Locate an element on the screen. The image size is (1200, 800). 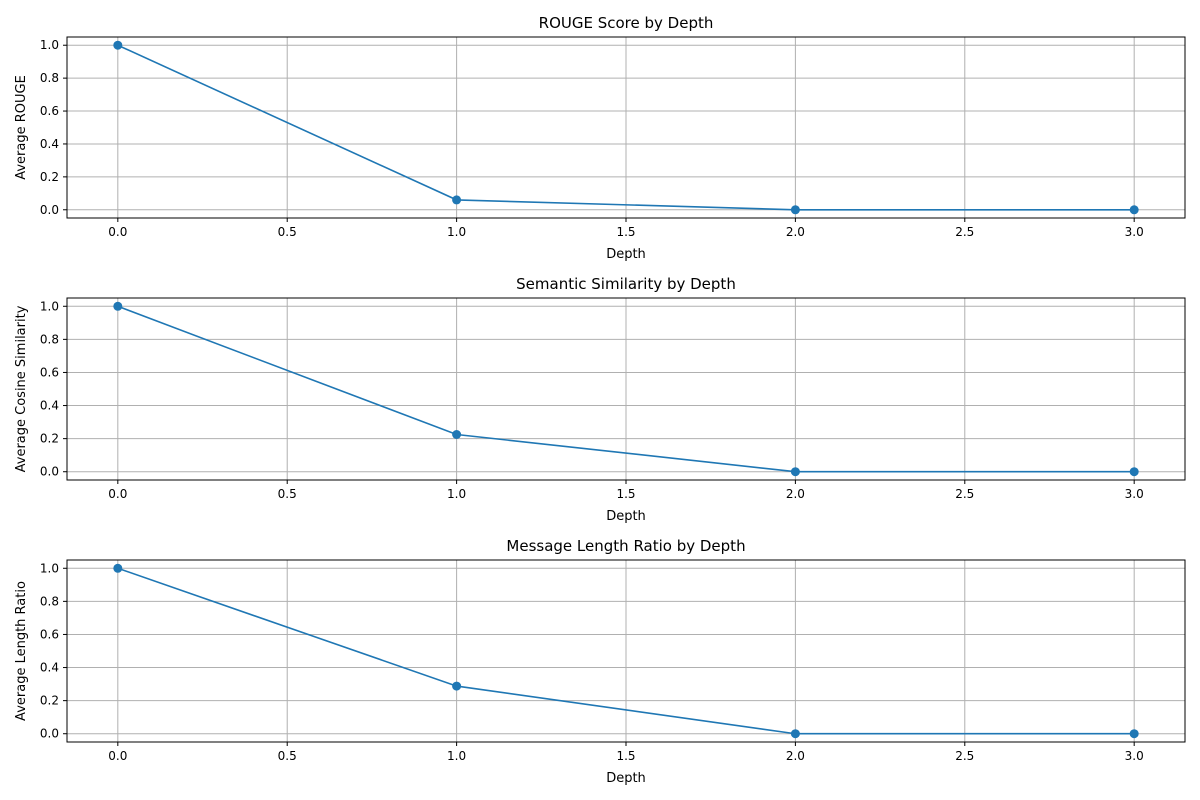
y-axis-label: Average Cosine Similarity is located at coordinates (21, 388).